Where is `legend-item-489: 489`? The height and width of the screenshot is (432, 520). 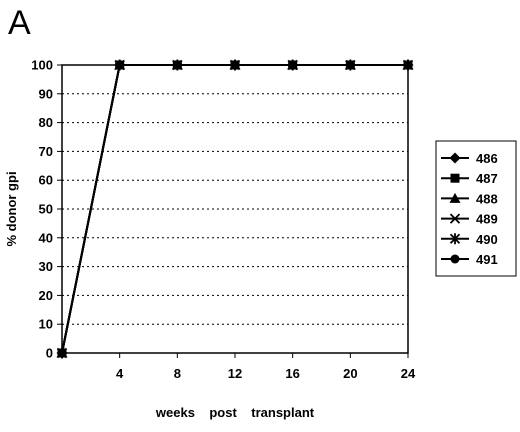 legend-item-489: 489 is located at coordinates (469, 219).